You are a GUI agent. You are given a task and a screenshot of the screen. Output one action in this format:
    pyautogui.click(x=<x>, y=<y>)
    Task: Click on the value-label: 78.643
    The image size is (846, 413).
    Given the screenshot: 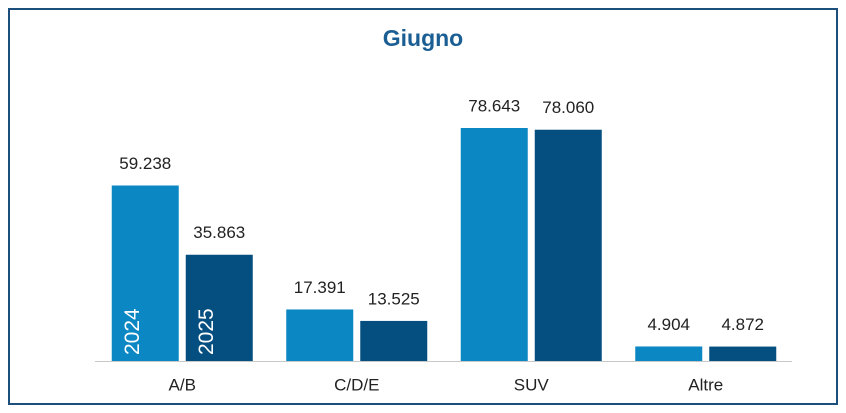 What is the action you would take?
    pyautogui.click(x=494, y=105)
    